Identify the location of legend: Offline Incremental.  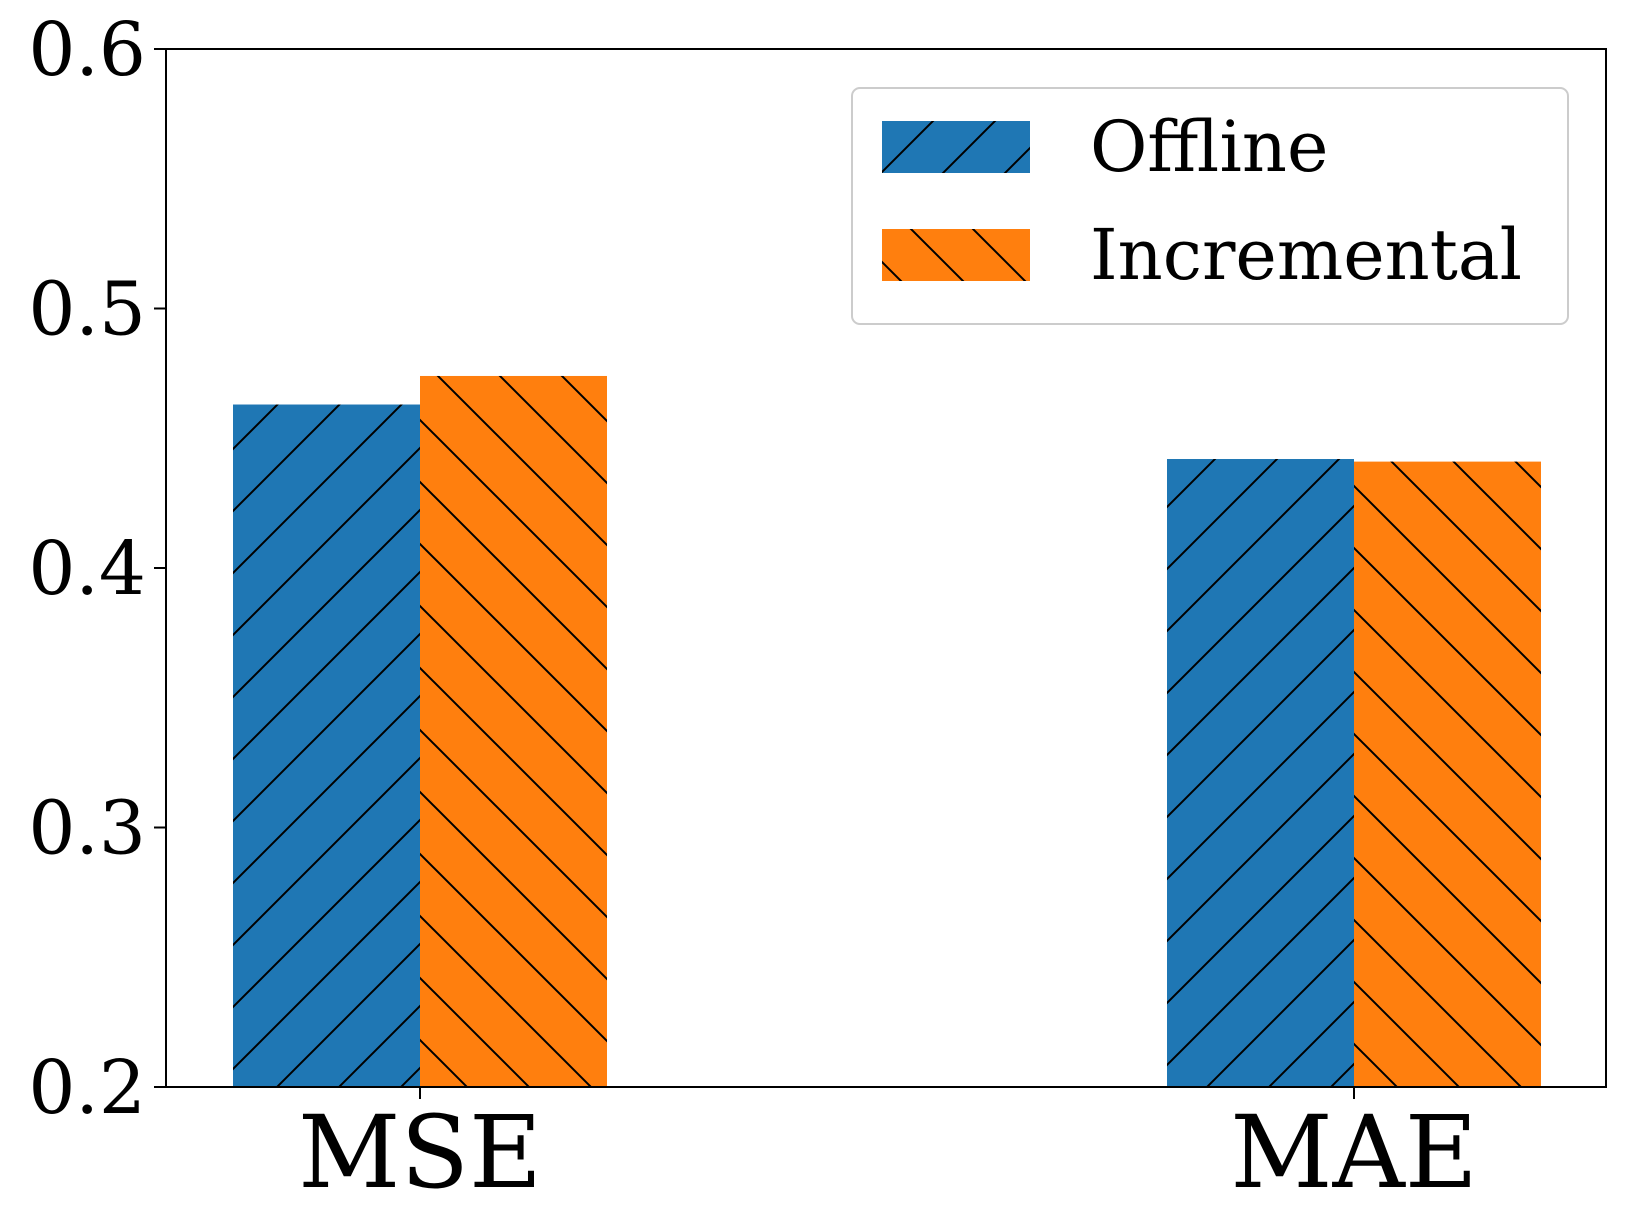
(1210, 206).